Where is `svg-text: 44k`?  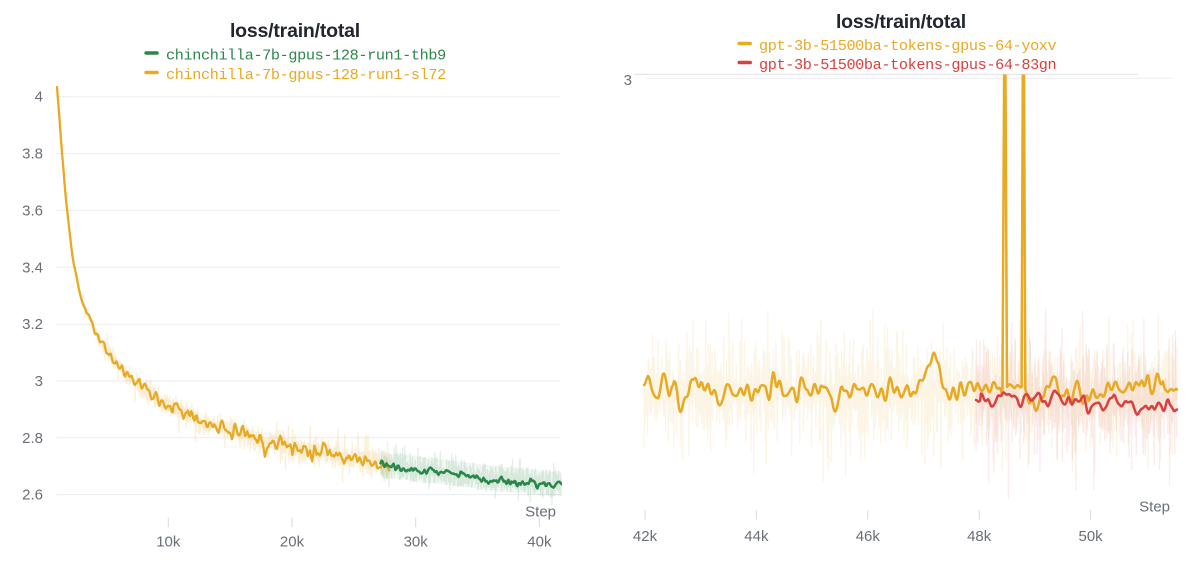 svg-text: 44k is located at coordinates (756, 536).